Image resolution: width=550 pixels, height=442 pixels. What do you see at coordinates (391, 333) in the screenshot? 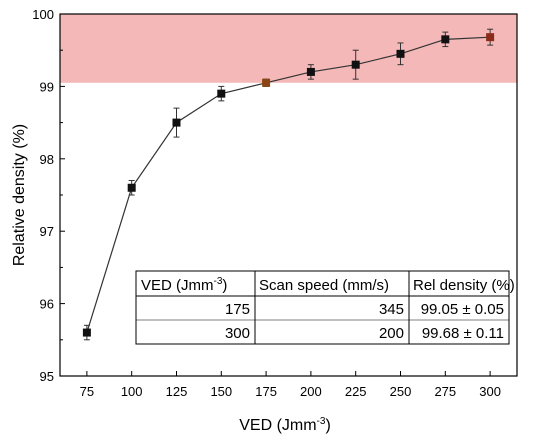
I see `table-cell-speed: 200` at bounding box center [391, 333].